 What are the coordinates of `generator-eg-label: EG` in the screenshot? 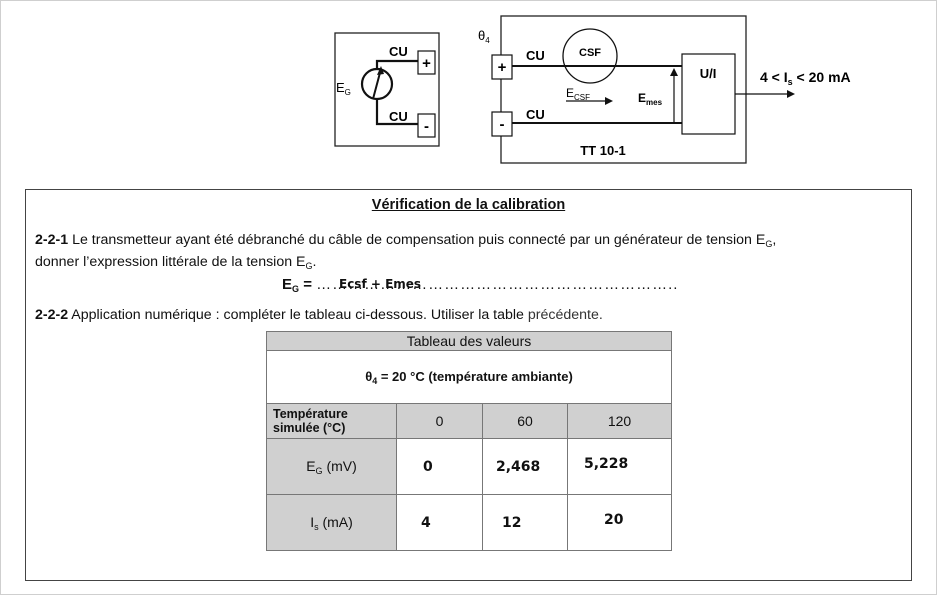 It's located at (343, 88).